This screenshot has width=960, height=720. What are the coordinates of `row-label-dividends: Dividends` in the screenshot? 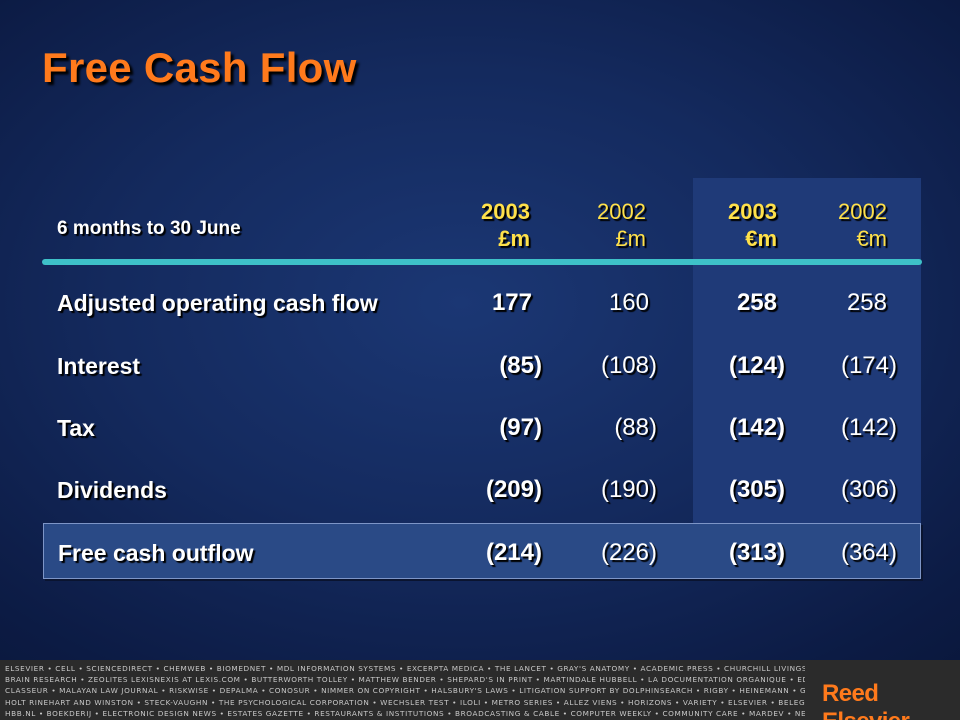 It's located at (112, 490).